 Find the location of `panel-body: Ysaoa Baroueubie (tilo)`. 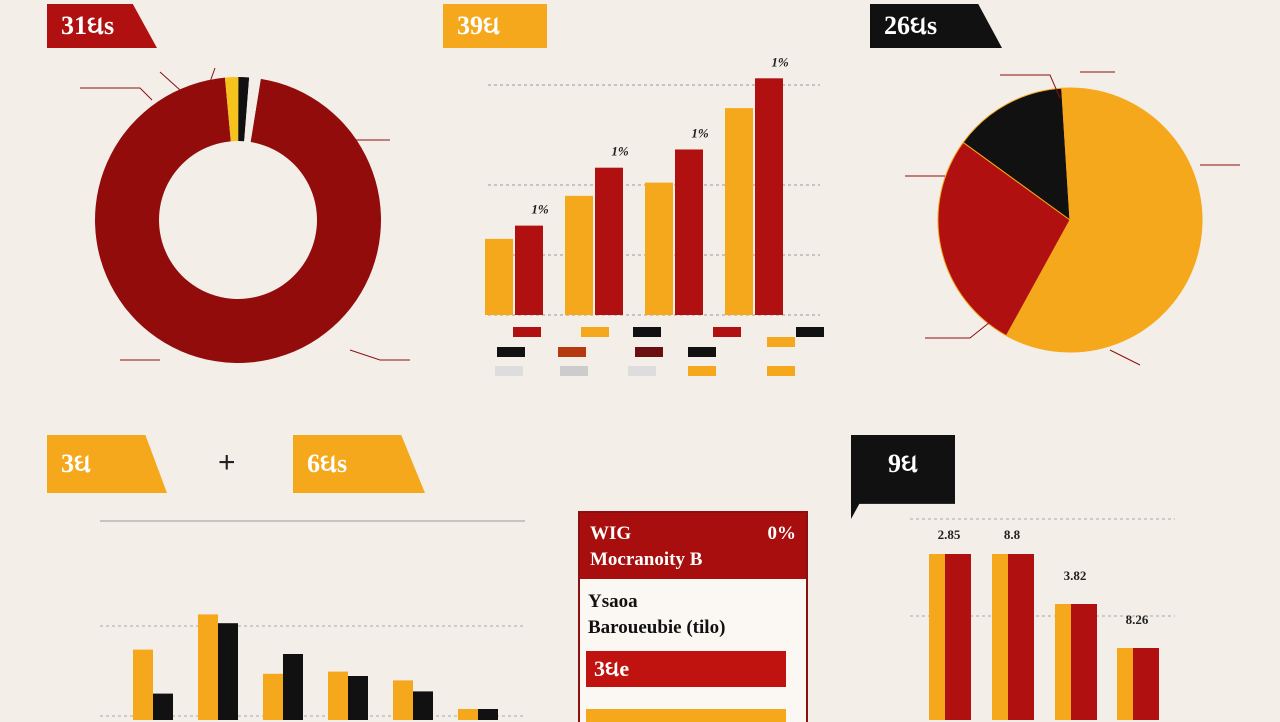

panel-body: Ysaoa Baroueubie (tilo) is located at coordinates (693, 615).